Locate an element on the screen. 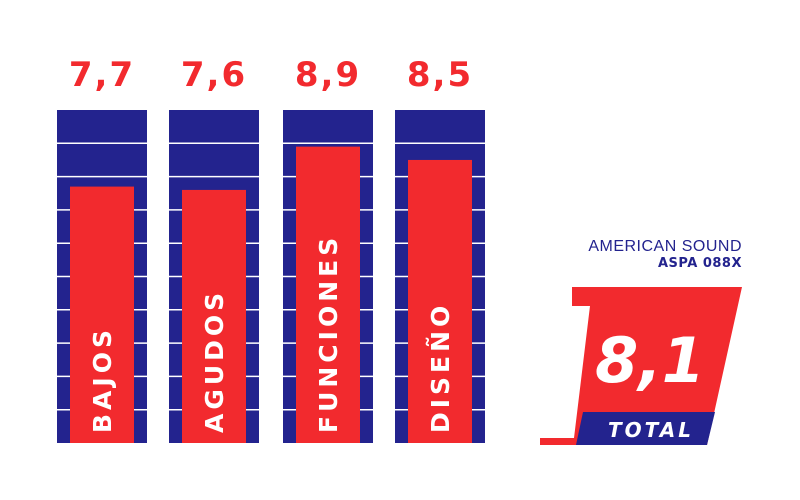 The height and width of the screenshot is (500, 800). value-label: 8,5 is located at coordinates (440, 75).